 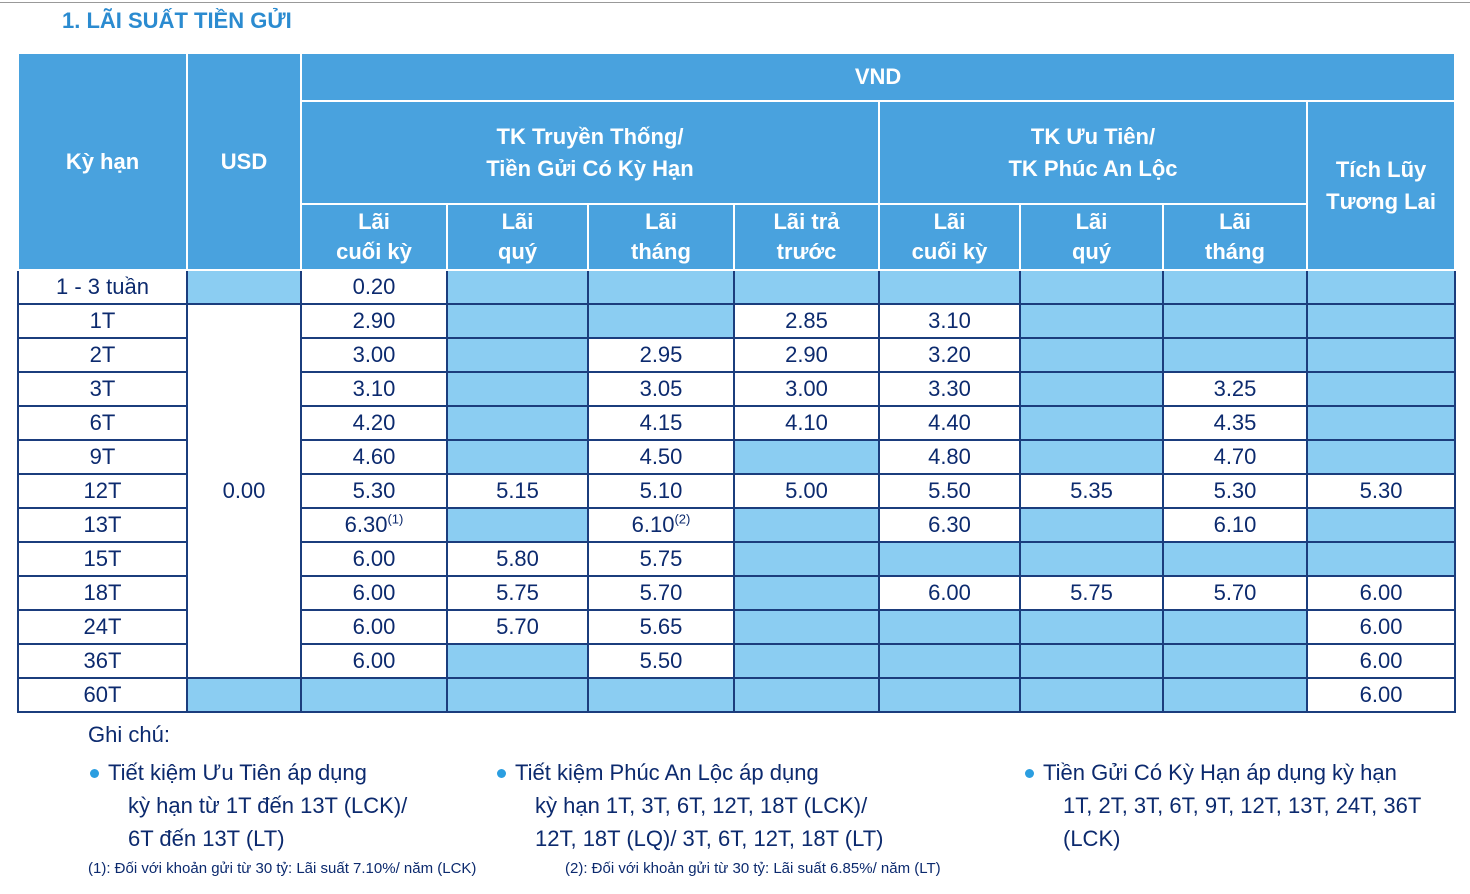 What do you see at coordinates (1092, 838) in the screenshot?
I see `note-line: (LCK)` at bounding box center [1092, 838].